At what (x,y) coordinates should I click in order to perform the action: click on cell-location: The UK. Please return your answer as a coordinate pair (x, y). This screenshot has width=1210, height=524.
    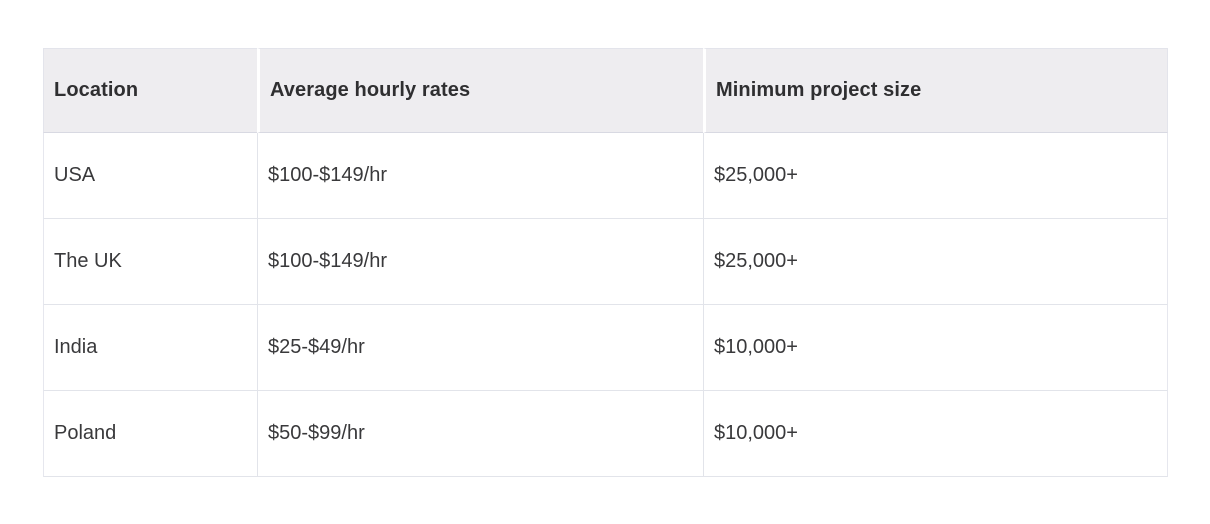
    Looking at the image, I should click on (150, 262).